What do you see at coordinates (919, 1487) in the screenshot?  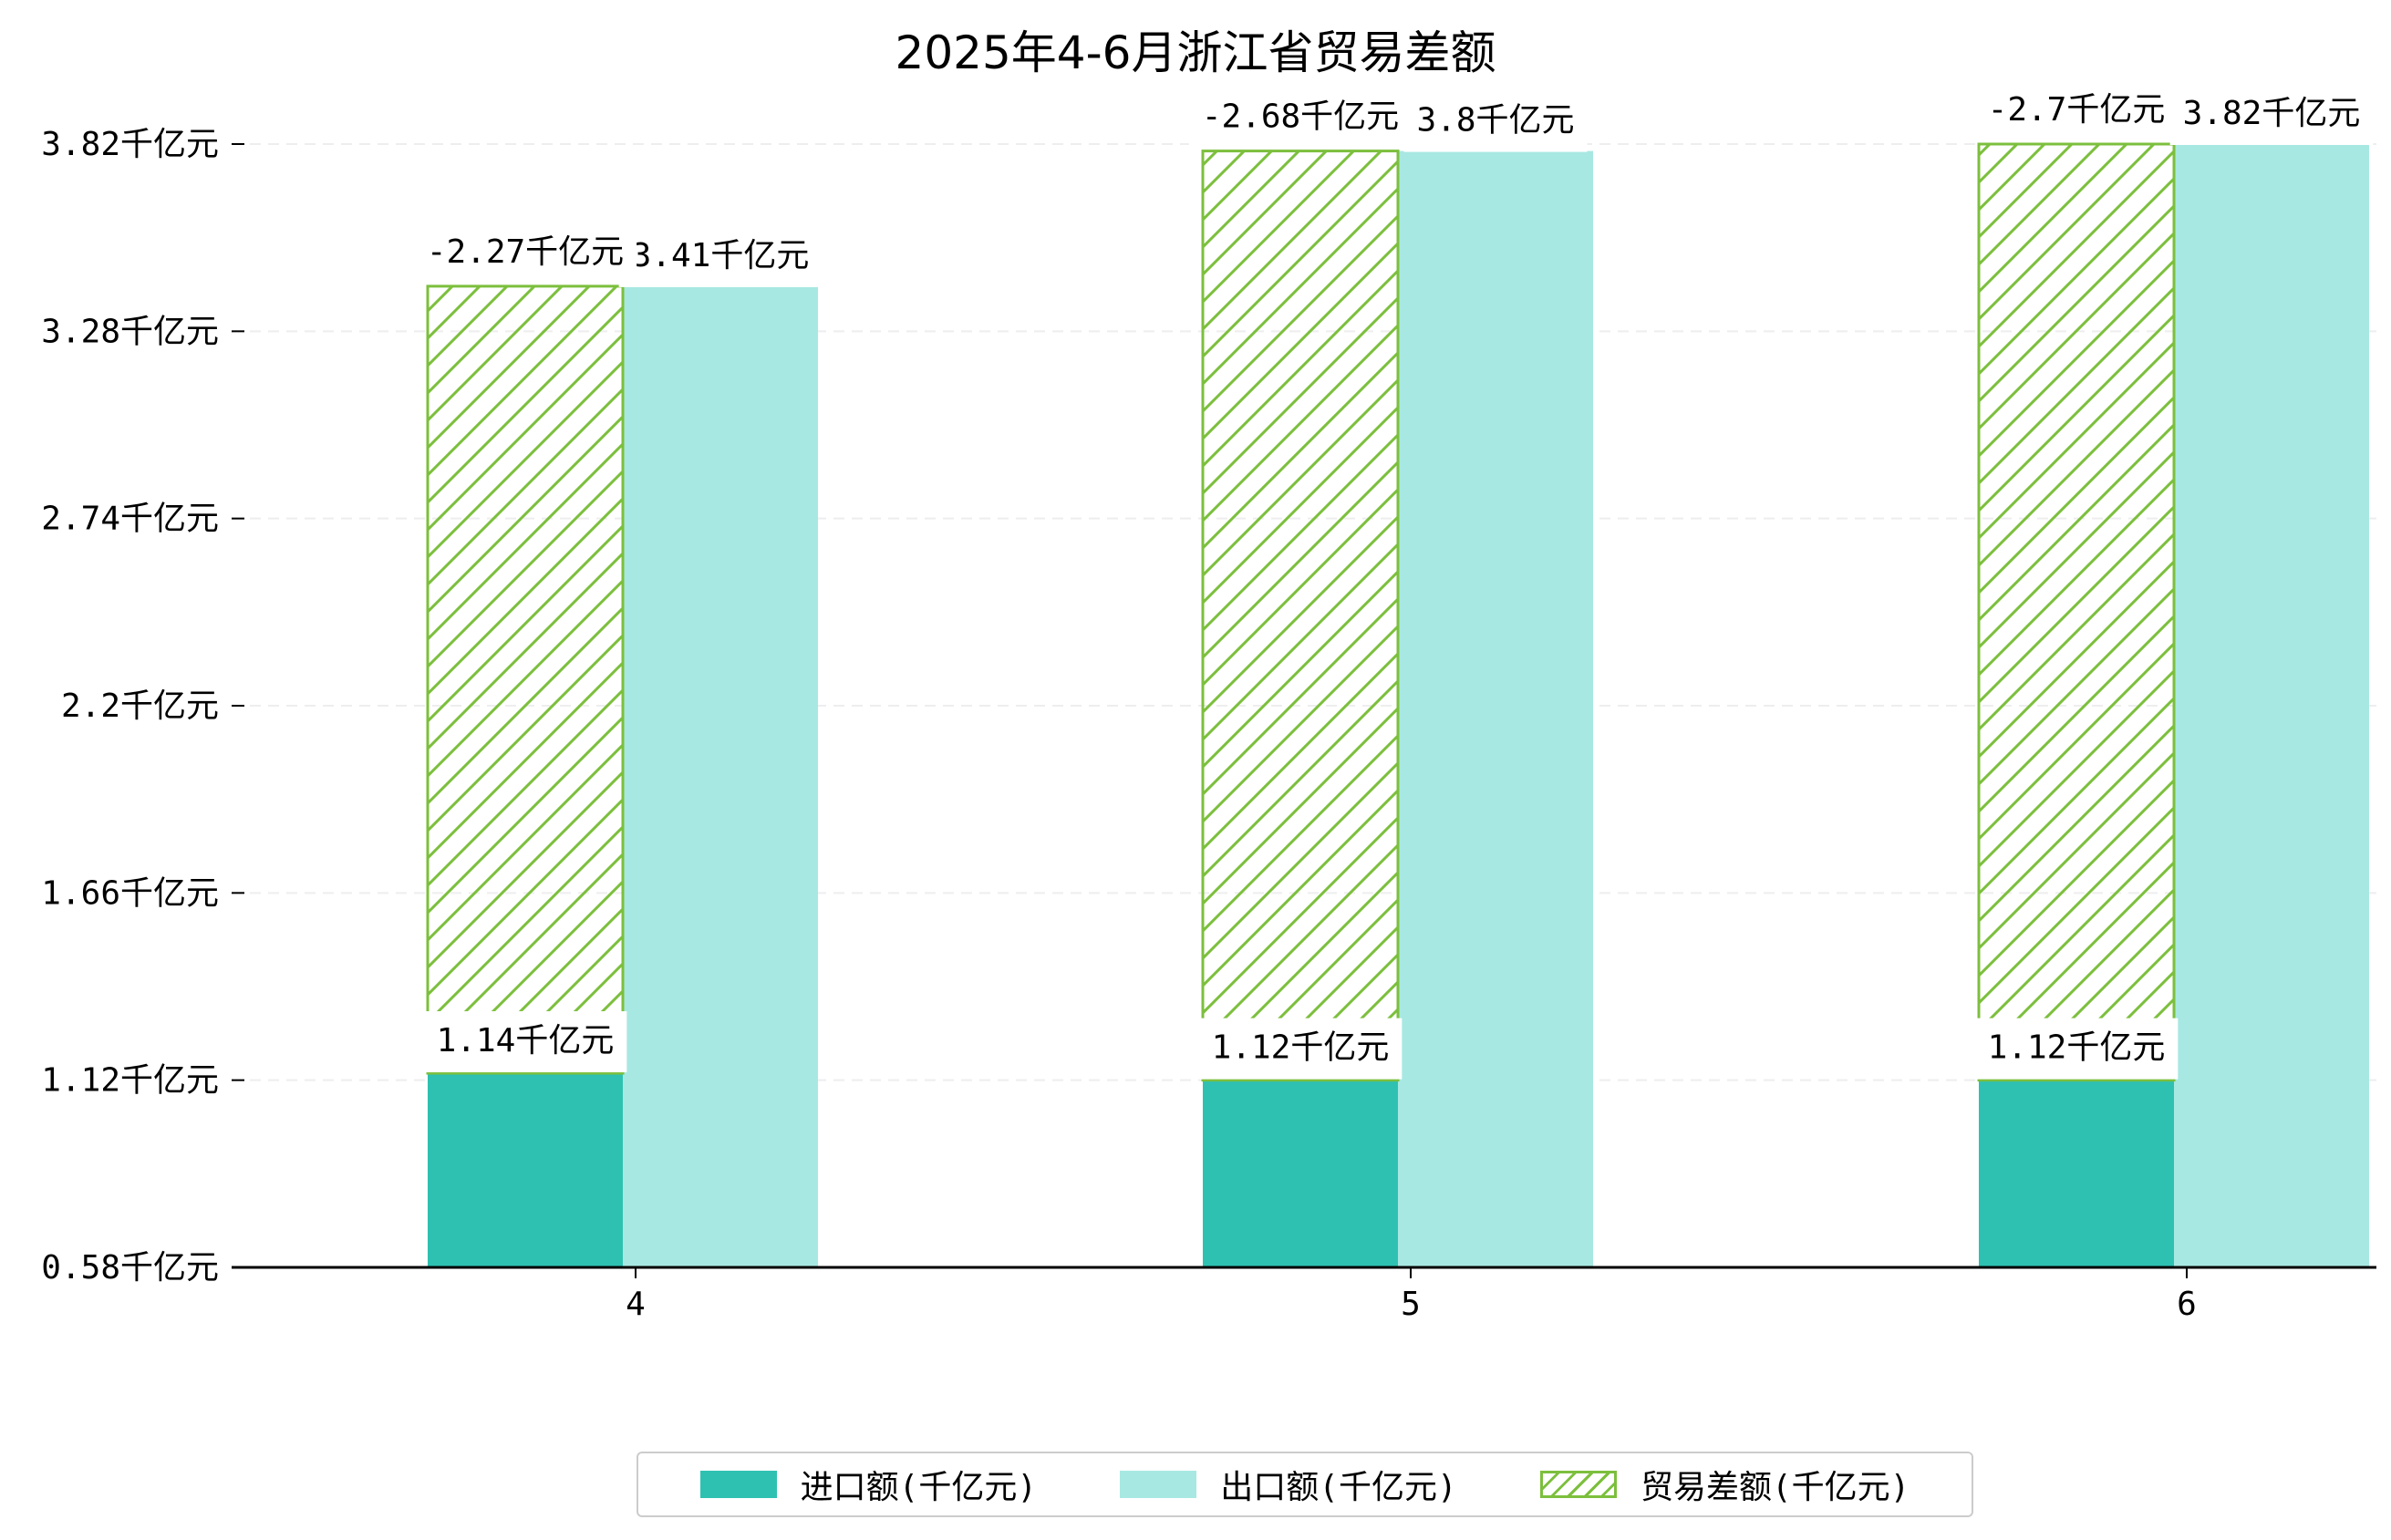 I see `legend-label-import: 进口额(千亿元)` at bounding box center [919, 1487].